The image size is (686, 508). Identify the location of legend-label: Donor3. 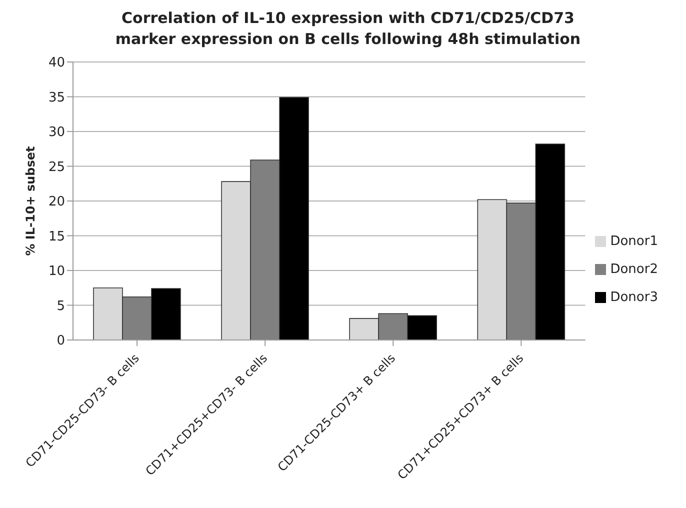
(634, 297).